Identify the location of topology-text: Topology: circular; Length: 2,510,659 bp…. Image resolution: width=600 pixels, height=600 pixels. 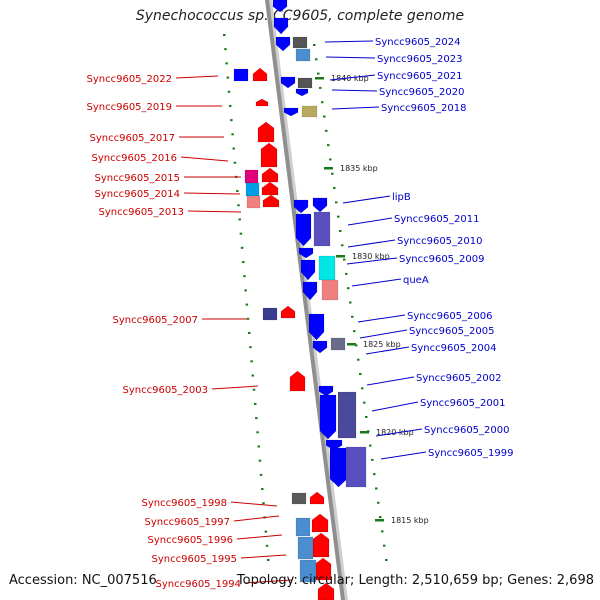
(415, 580).